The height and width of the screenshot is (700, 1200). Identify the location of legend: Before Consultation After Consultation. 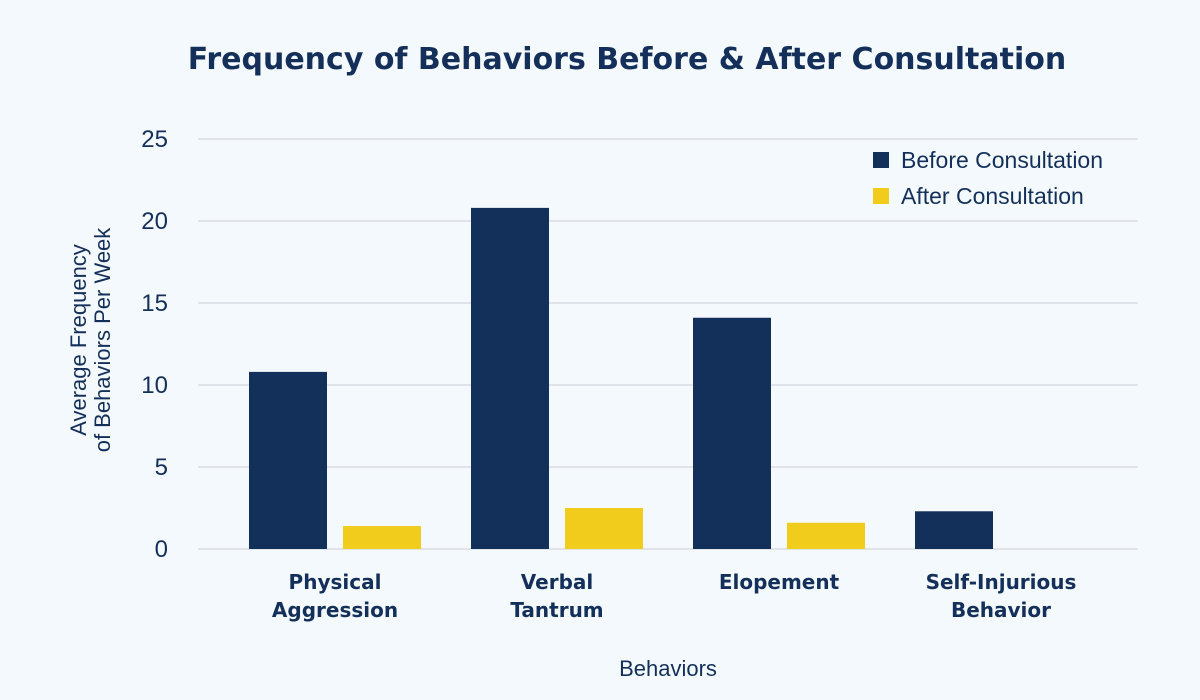
(988, 178).